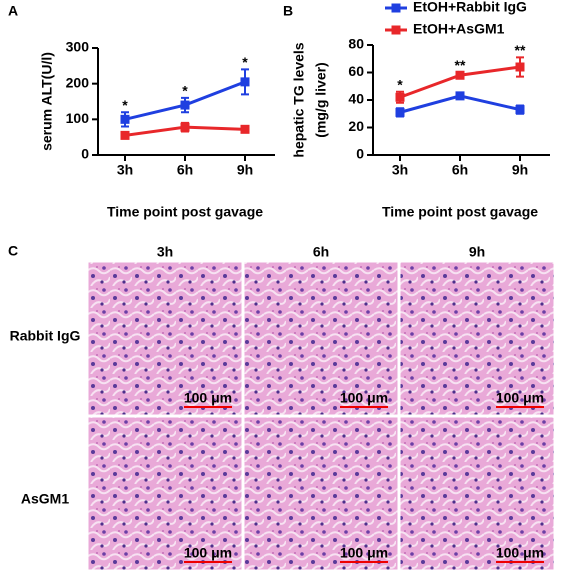 The height and width of the screenshot is (576, 563). I want to click on y-tick-label: 100, so click(78, 118).